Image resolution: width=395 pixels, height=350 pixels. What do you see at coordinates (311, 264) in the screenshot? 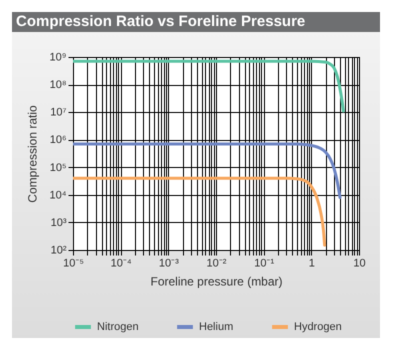
I see `x-tick-label: 1` at bounding box center [311, 264].